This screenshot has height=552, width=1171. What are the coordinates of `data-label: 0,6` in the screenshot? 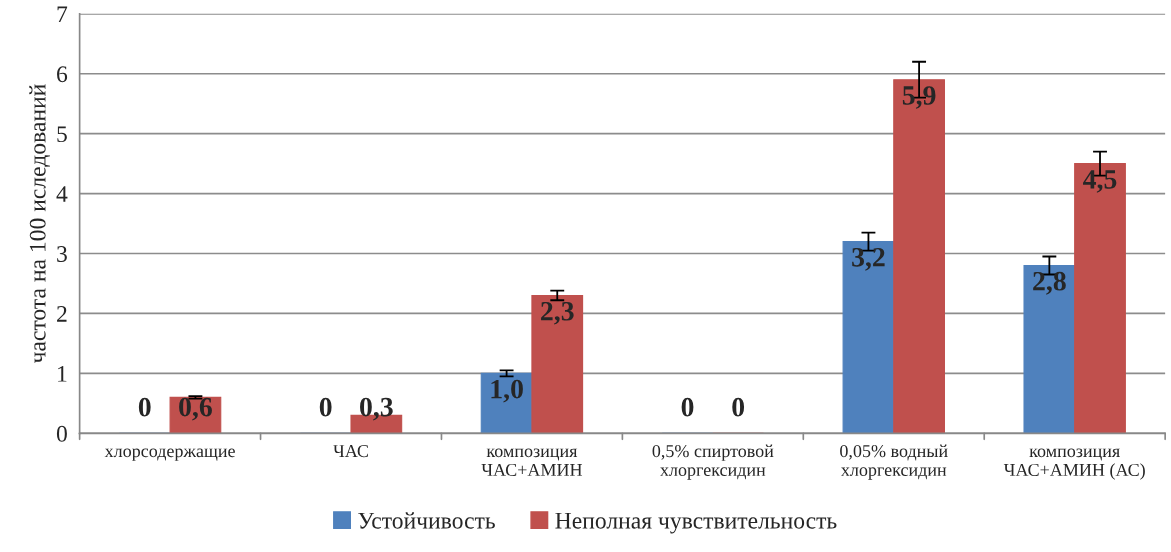 It's located at (195, 409).